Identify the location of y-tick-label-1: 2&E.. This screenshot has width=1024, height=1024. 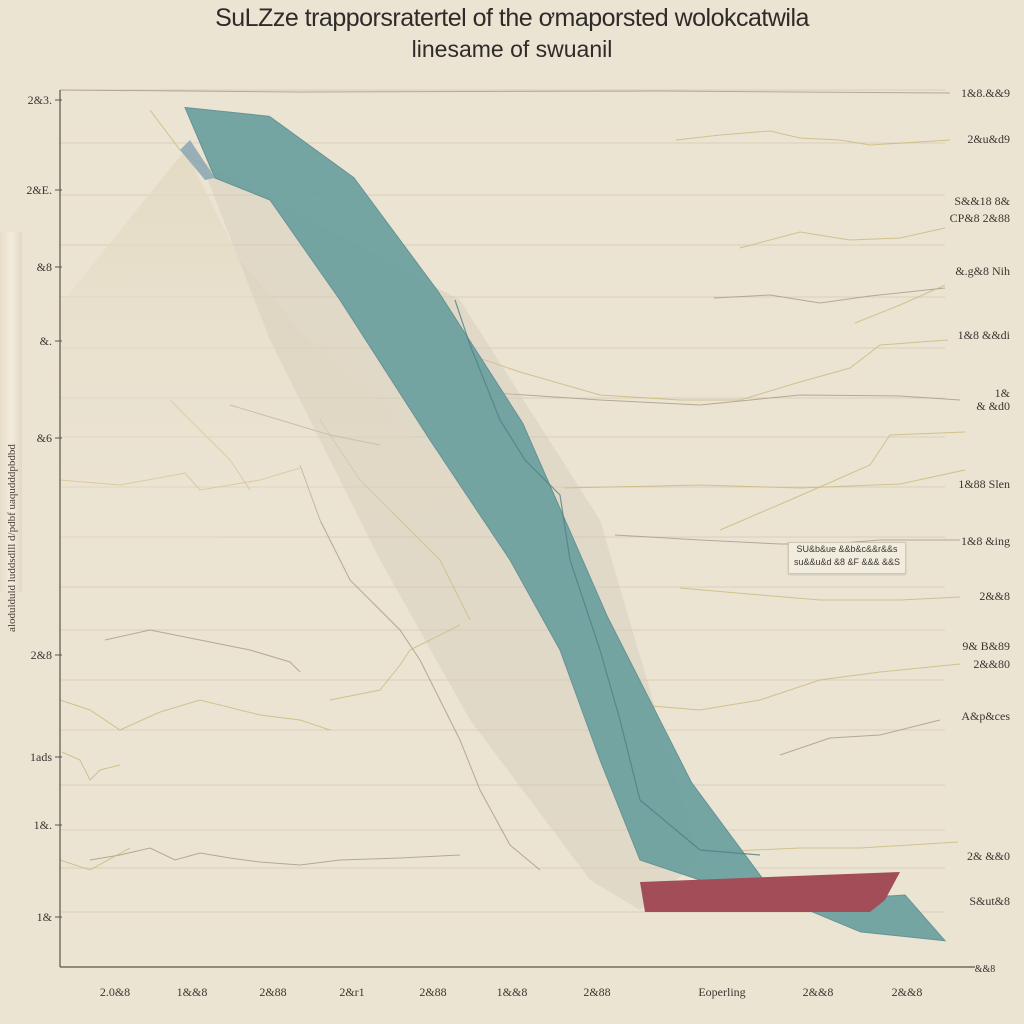
(39, 190).